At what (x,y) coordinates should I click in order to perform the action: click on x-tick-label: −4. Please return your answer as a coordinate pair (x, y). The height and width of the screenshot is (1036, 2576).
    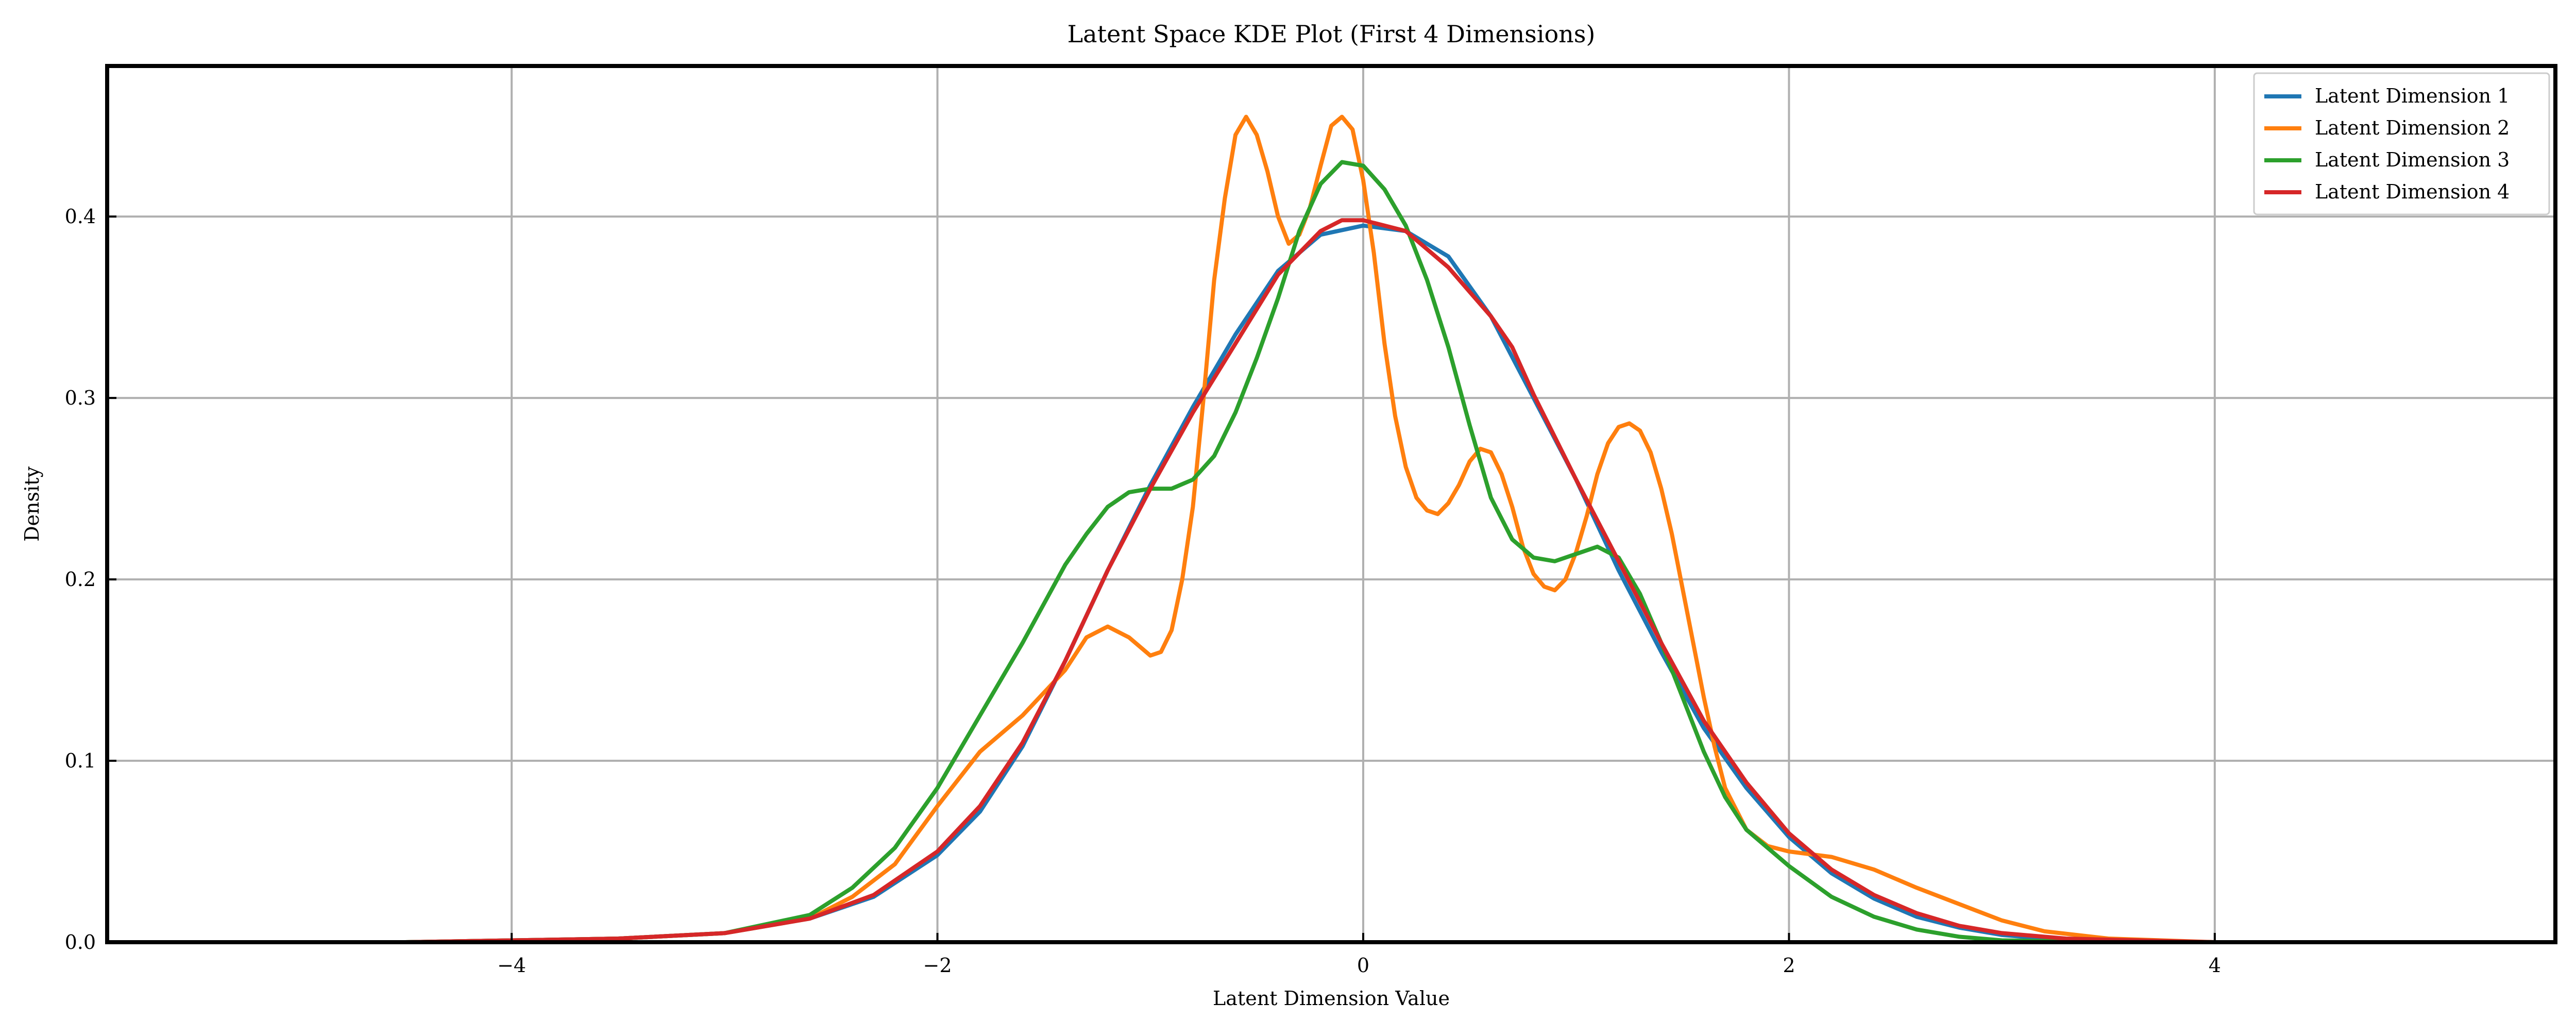
    Looking at the image, I should click on (511, 965).